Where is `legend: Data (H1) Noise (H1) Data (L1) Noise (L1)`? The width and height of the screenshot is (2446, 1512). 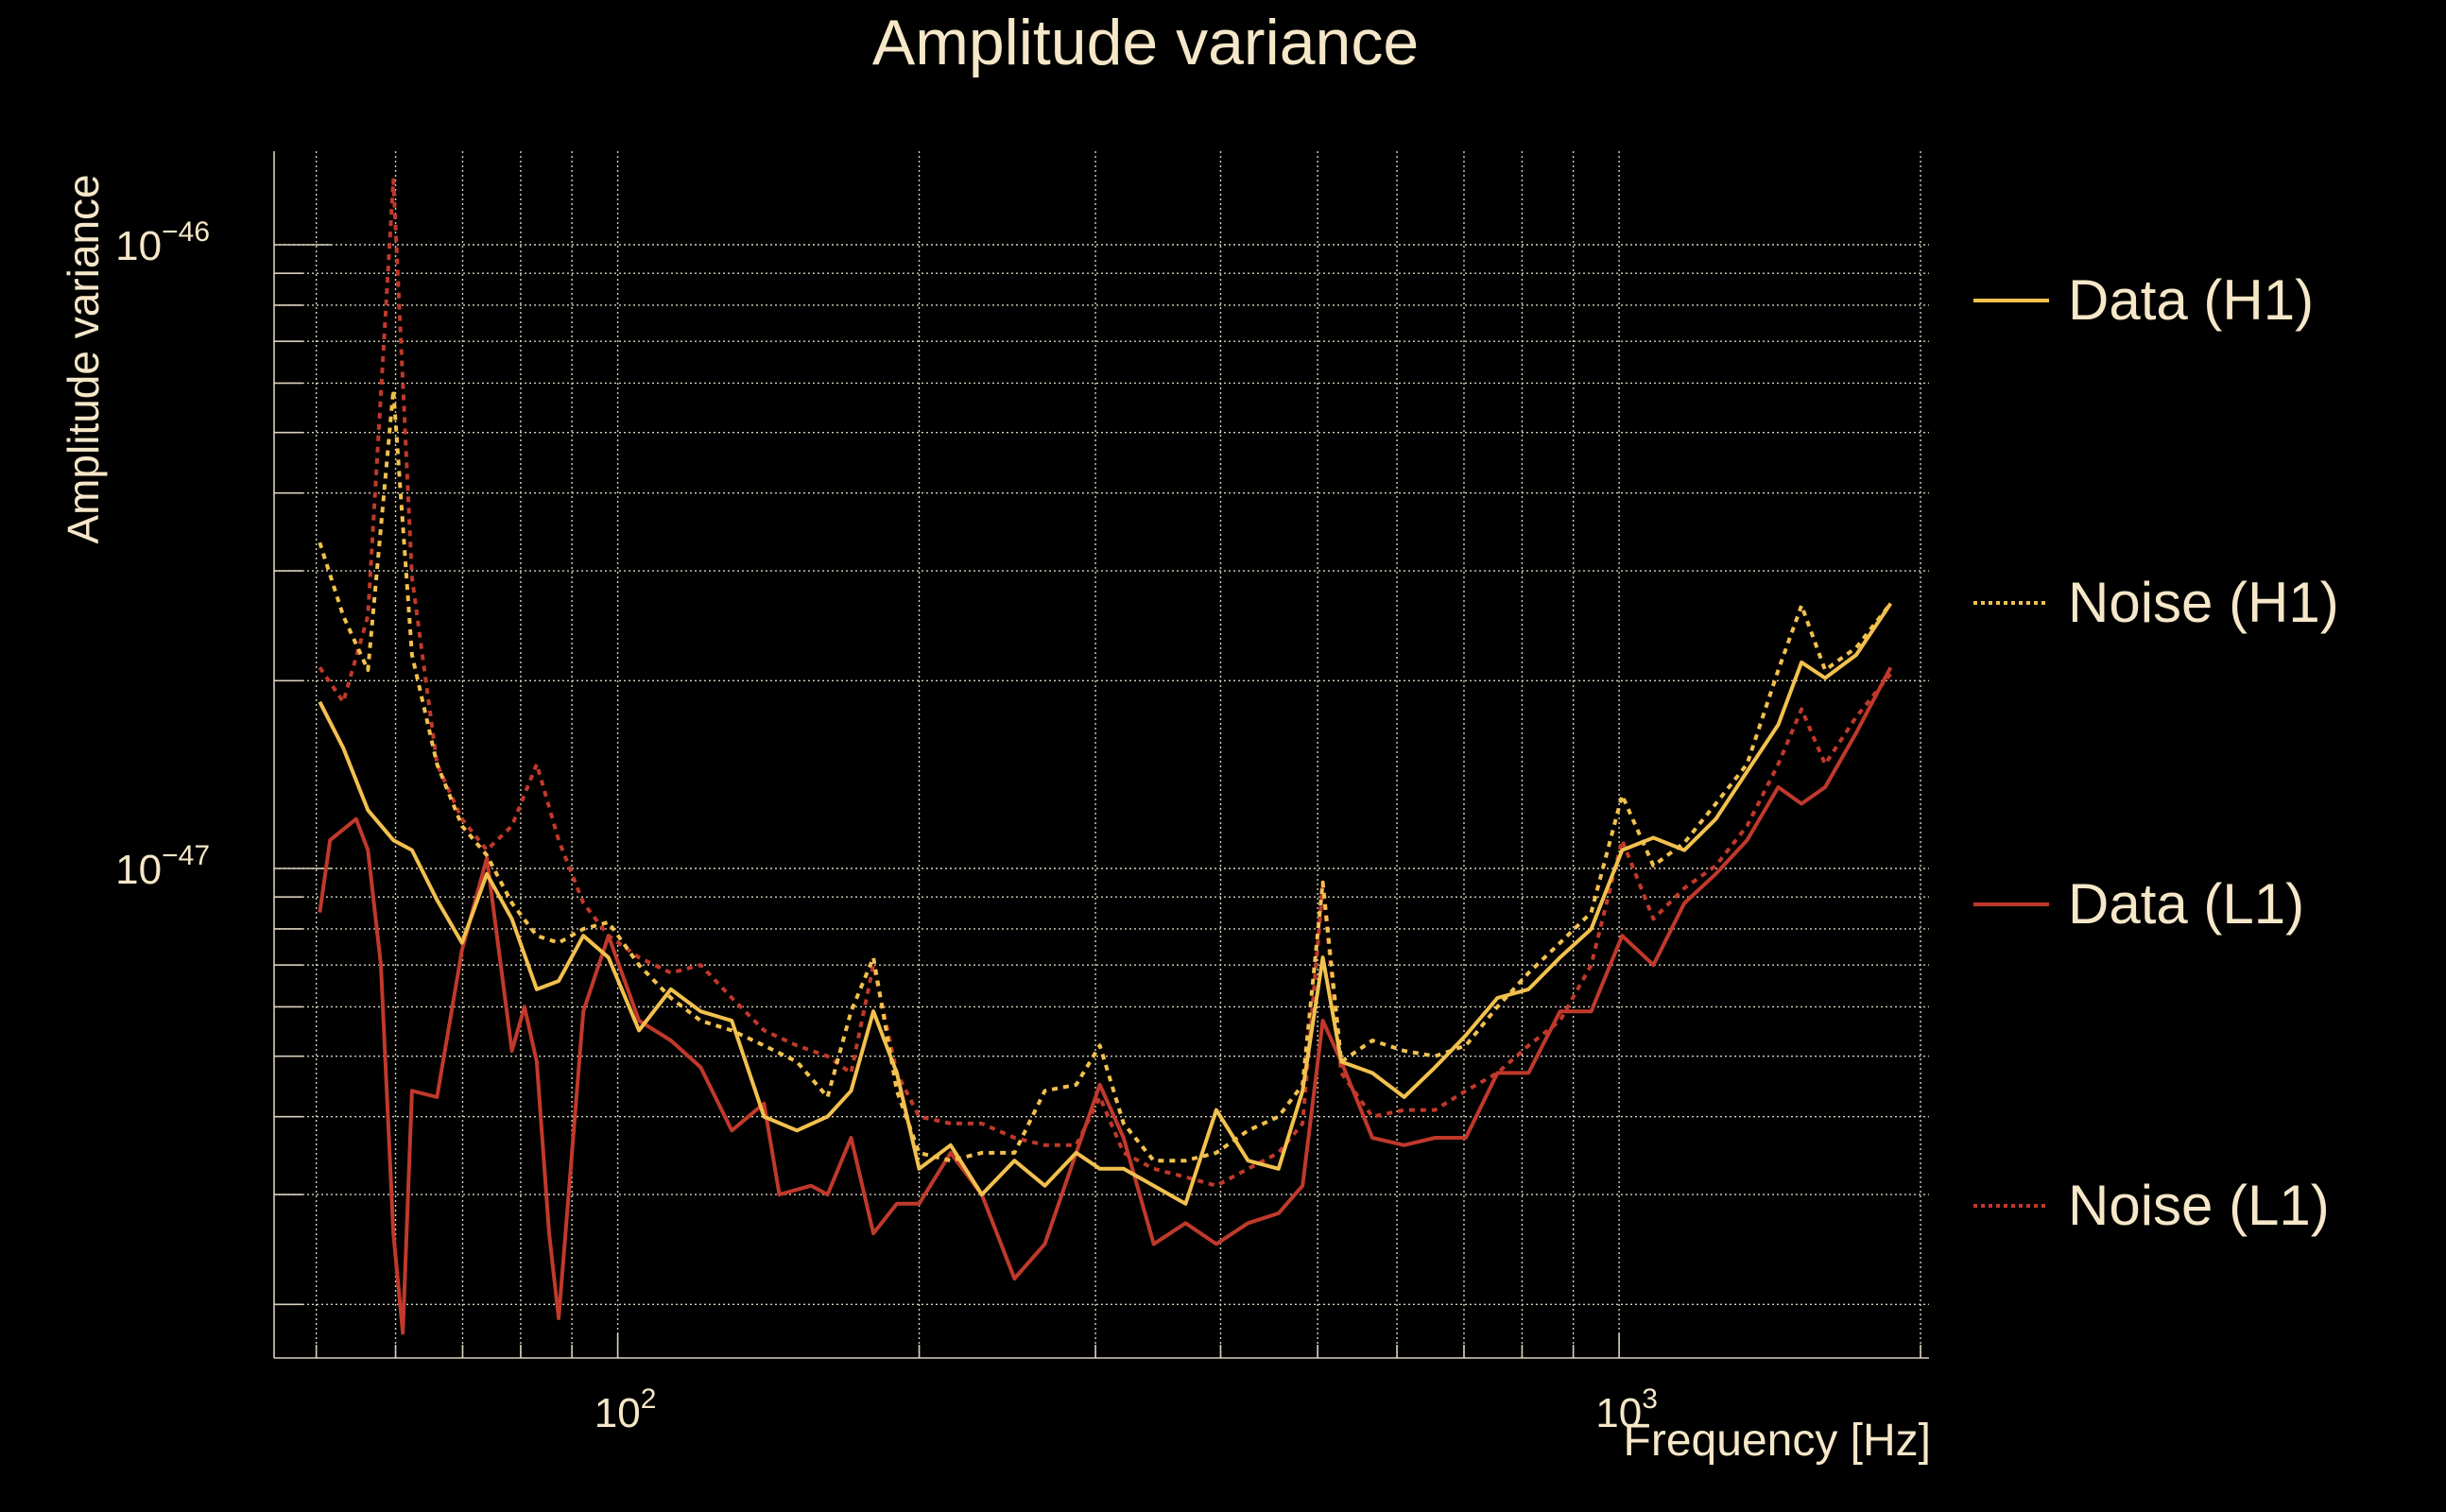 legend: Data (H1) Noise (H1) Data (L1) Noise (L1) is located at coordinates (2156, 752).